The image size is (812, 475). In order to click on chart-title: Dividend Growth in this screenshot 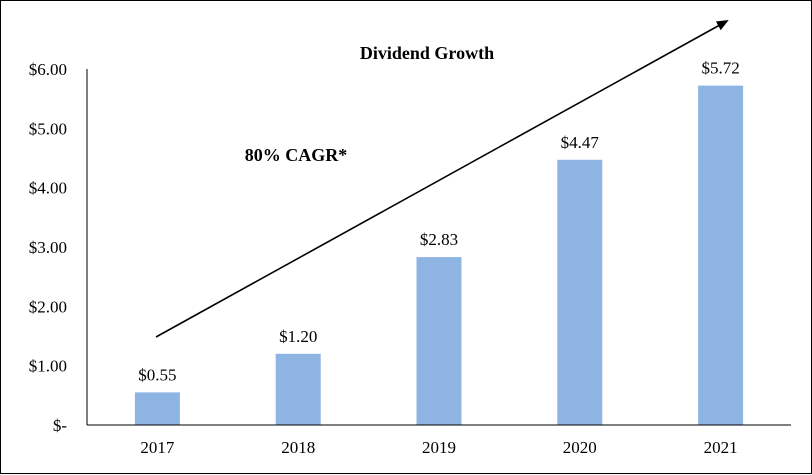, I will do `click(427, 53)`.